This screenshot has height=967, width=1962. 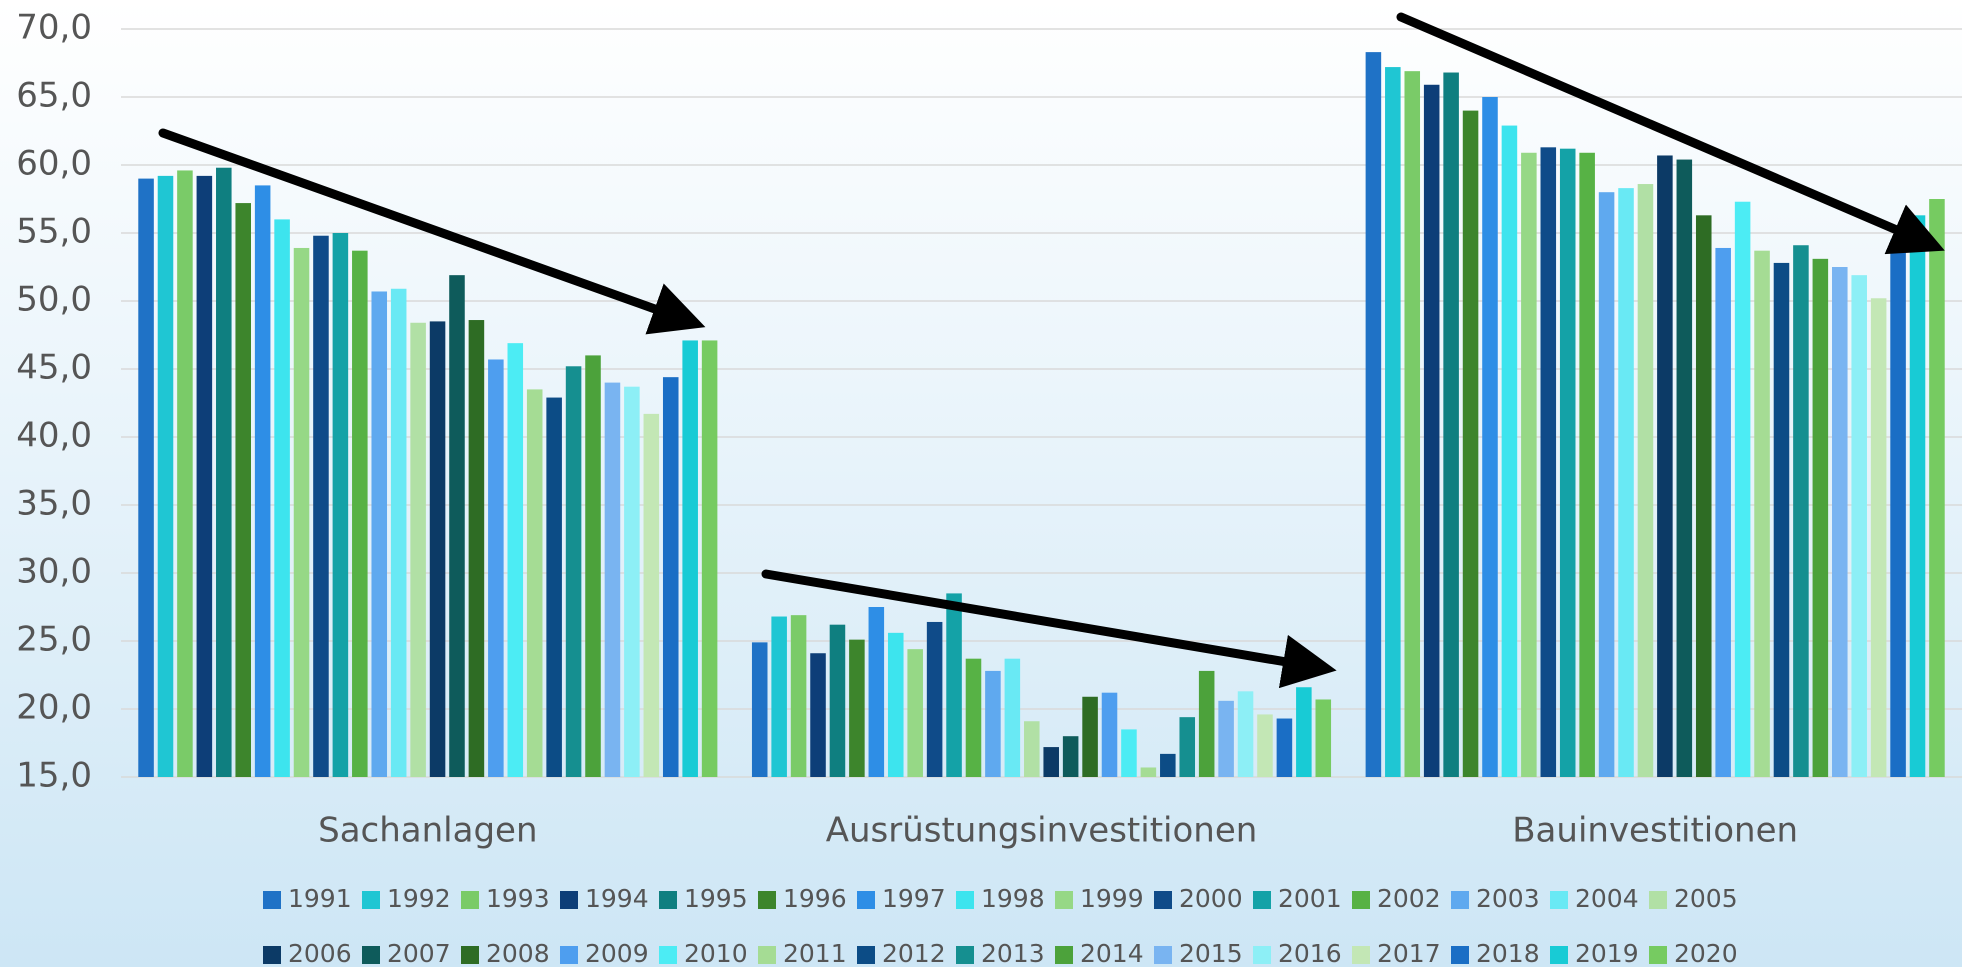 I want to click on legend-label: 2002, so click(x=1409, y=898).